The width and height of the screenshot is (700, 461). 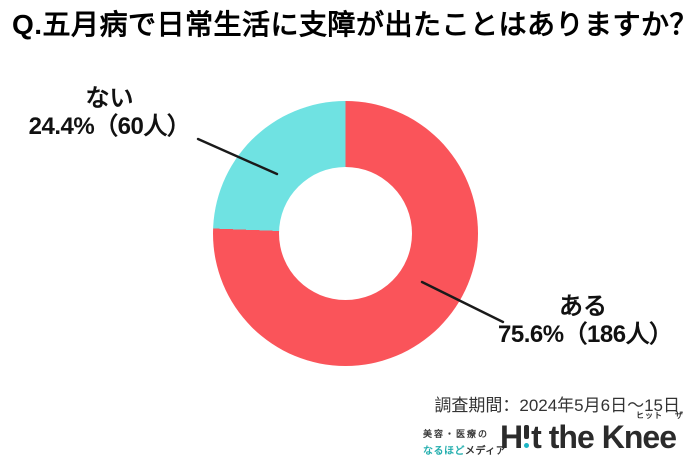 I want to click on segment-no-value: 24.4%（60人）, so click(x=109, y=126).